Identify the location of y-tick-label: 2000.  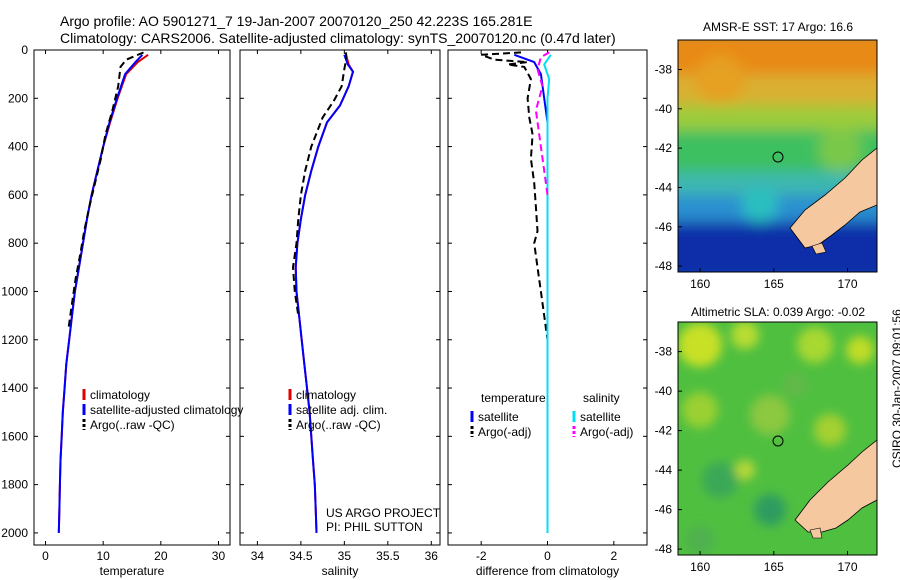
(14, 533).